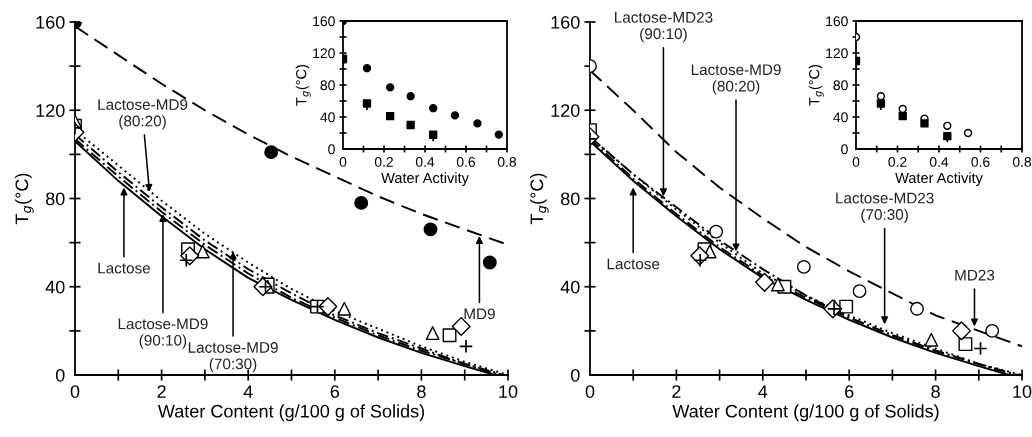  Describe the element at coordinates (885, 207) in the screenshot. I see `annotation: Lactose-MD23 (70:30)` at that location.